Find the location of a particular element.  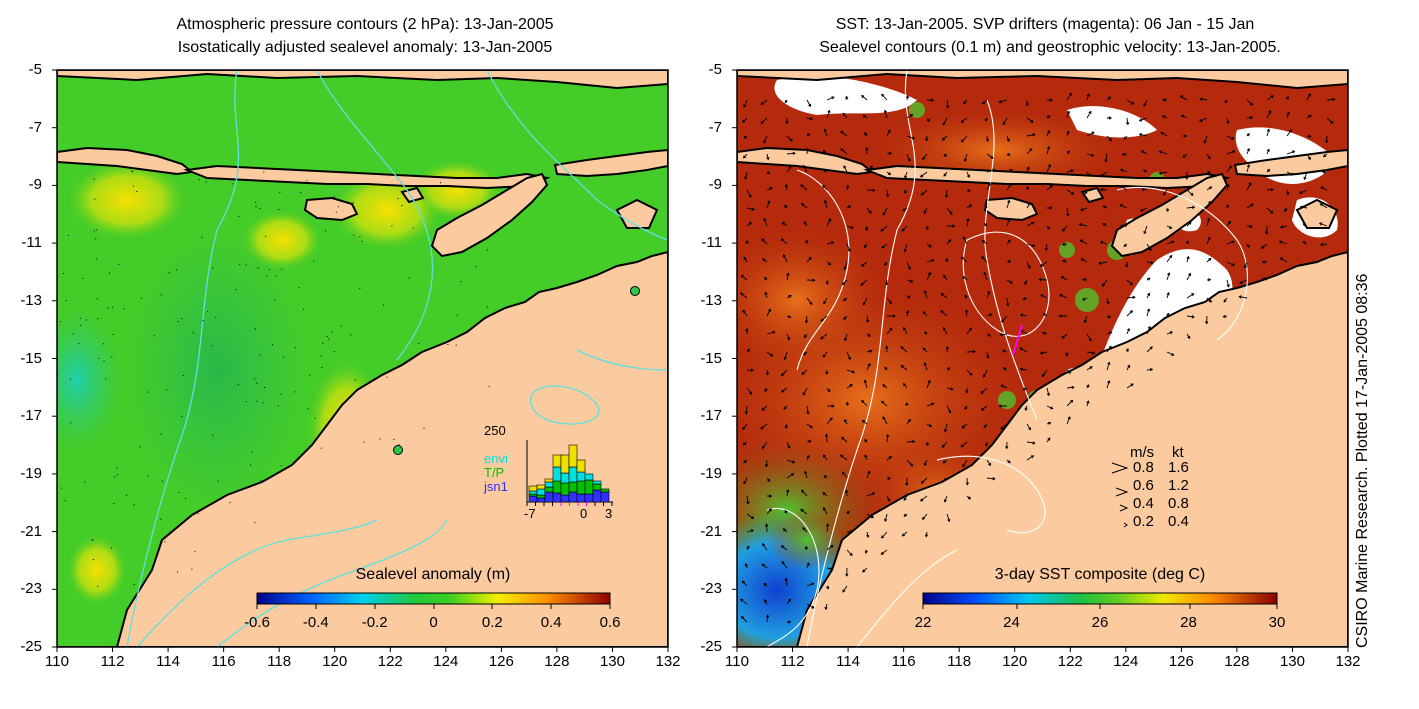

y-tick-label: -17 is located at coordinates (711, 416).